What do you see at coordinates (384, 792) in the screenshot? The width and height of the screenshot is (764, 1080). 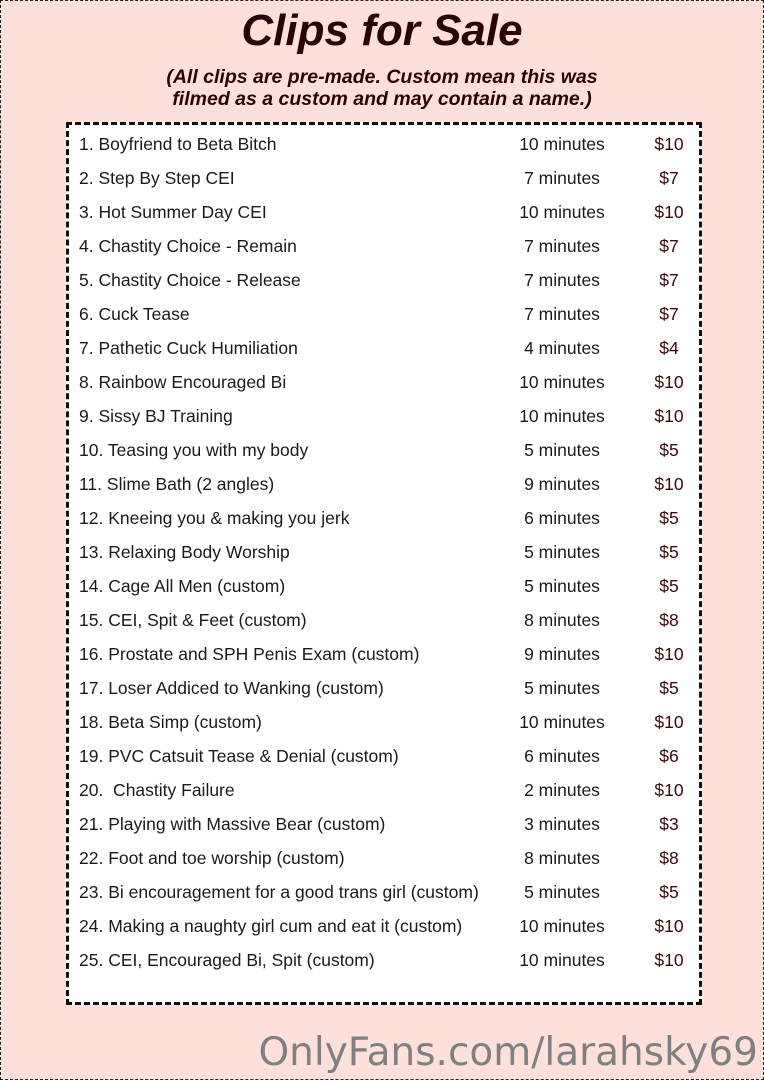 I see `clip-row: 20. Chastity Failure 2 minutes $10` at bounding box center [384, 792].